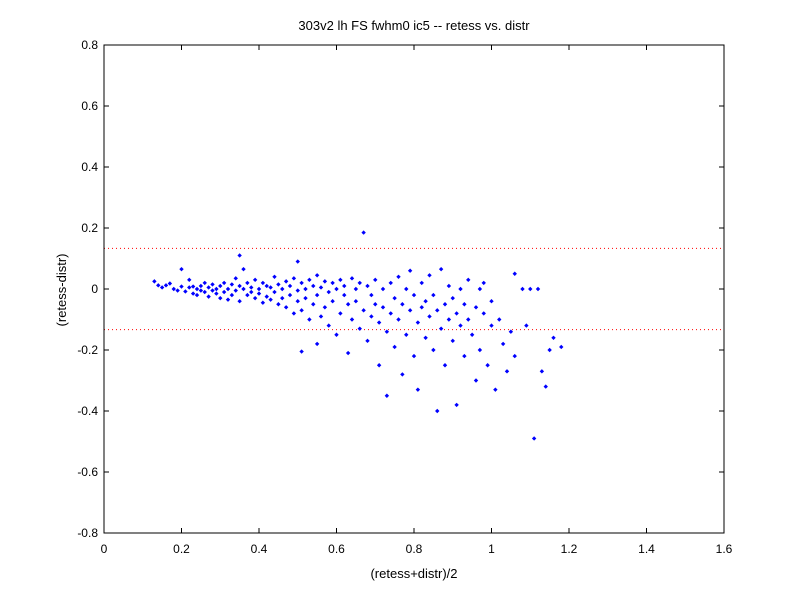 Image resolution: width=800 pixels, height=600 pixels. What do you see at coordinates (724, 549) in the screenshot?
I see `x-tick-label: 1.6` at bounding box center [724, 549].